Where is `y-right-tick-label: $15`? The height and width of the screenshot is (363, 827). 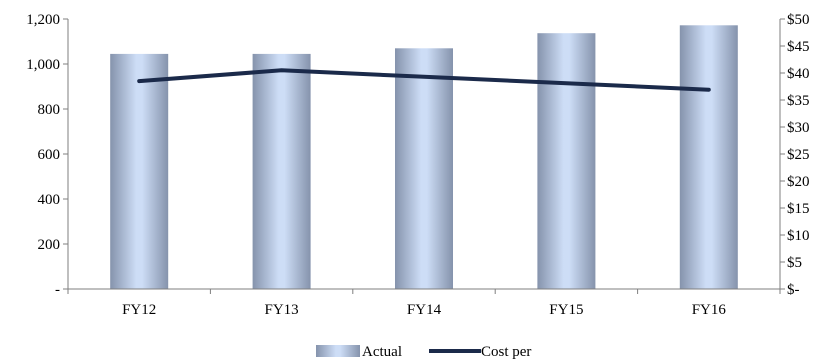 y-right-tick-label: $15 is located at coordinates (798, 209).